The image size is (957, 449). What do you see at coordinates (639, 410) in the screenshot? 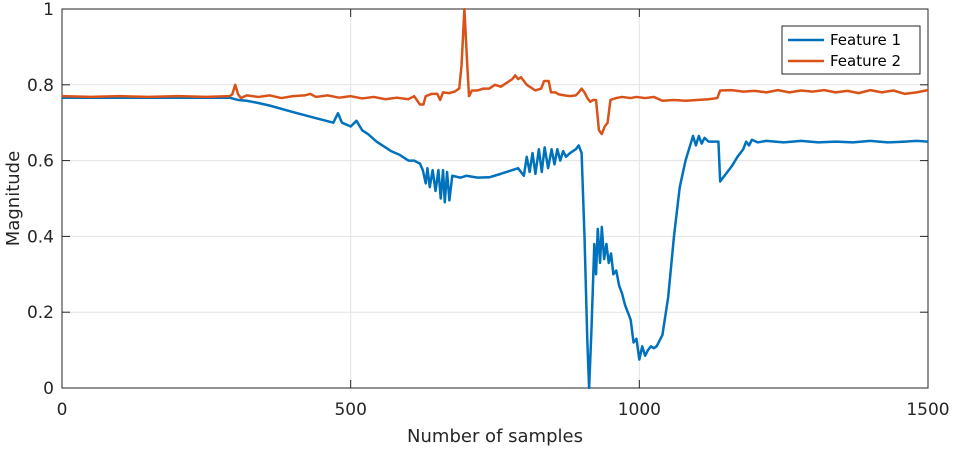
I see `x-tick-label: 1000` at bounding box center [639, 410].